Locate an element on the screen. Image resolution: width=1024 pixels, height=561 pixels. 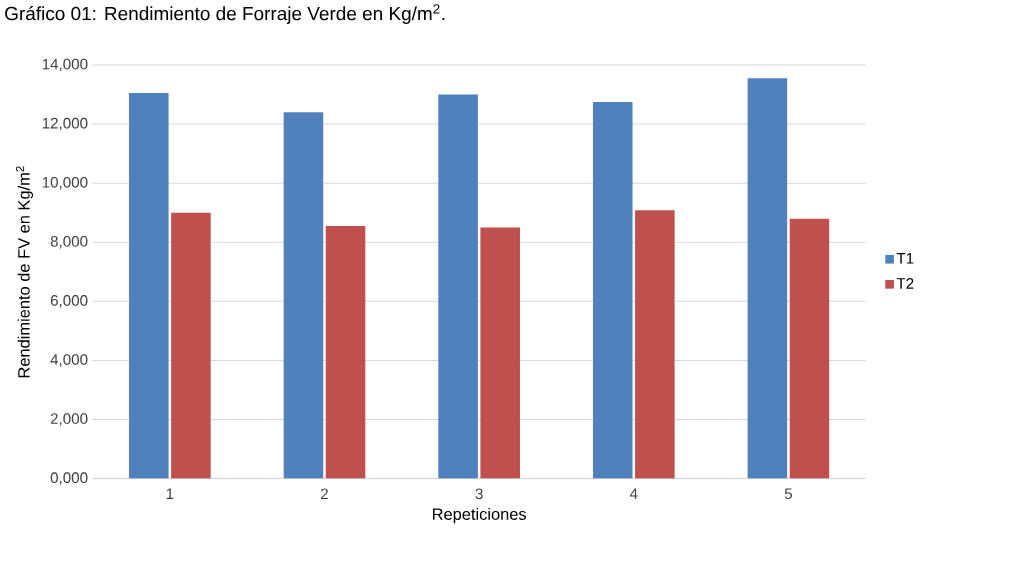
y-tick-label: 8,000 is located at coordinates (69, 242).